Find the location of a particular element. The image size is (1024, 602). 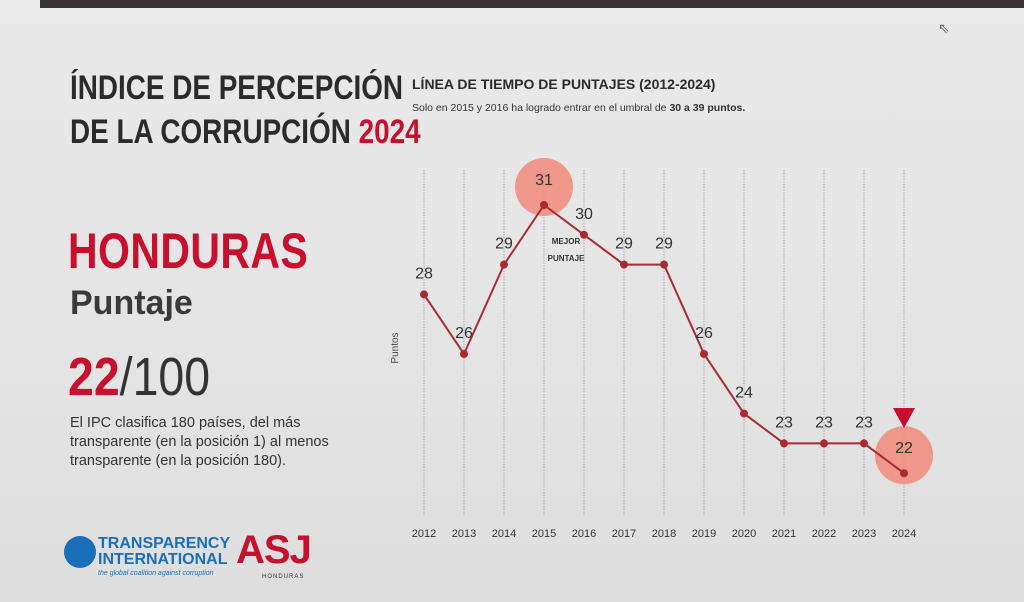

chart-subtitle-bold: 30 a 39 puntos. is located at coordinates (707, 108).